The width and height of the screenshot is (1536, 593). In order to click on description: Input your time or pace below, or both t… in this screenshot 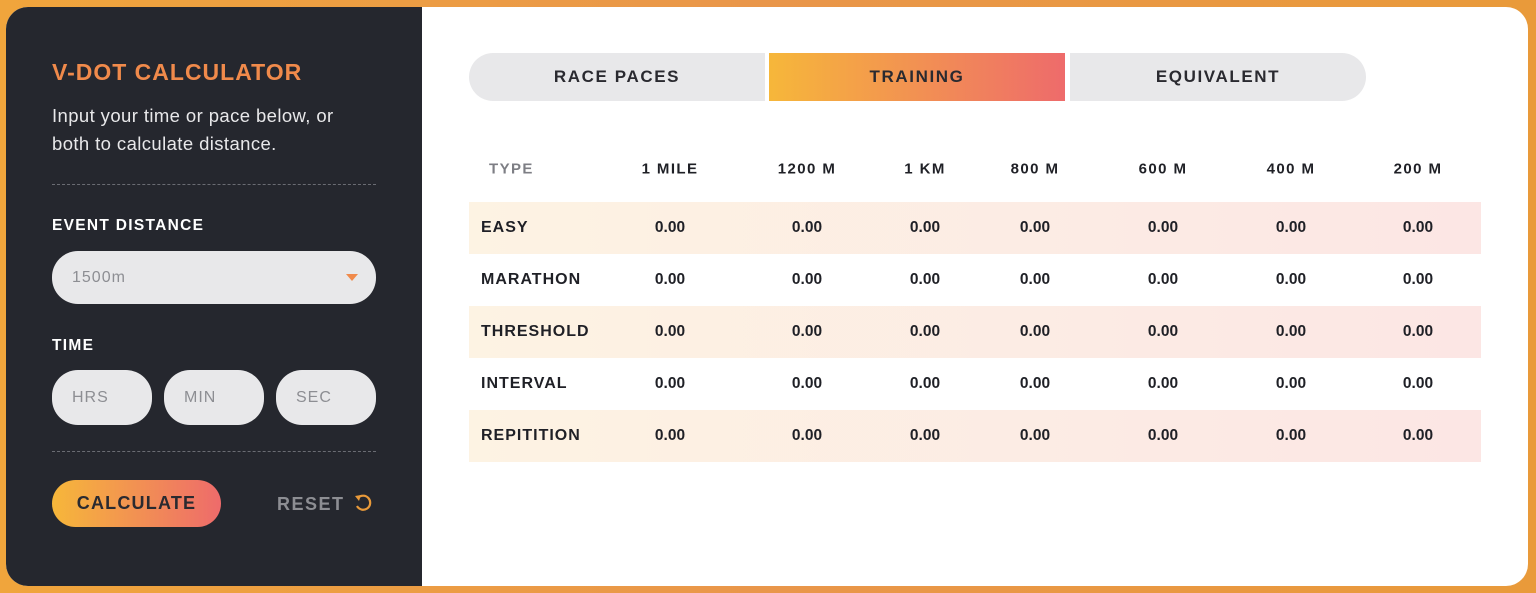, I will do `click(193, 129)`.